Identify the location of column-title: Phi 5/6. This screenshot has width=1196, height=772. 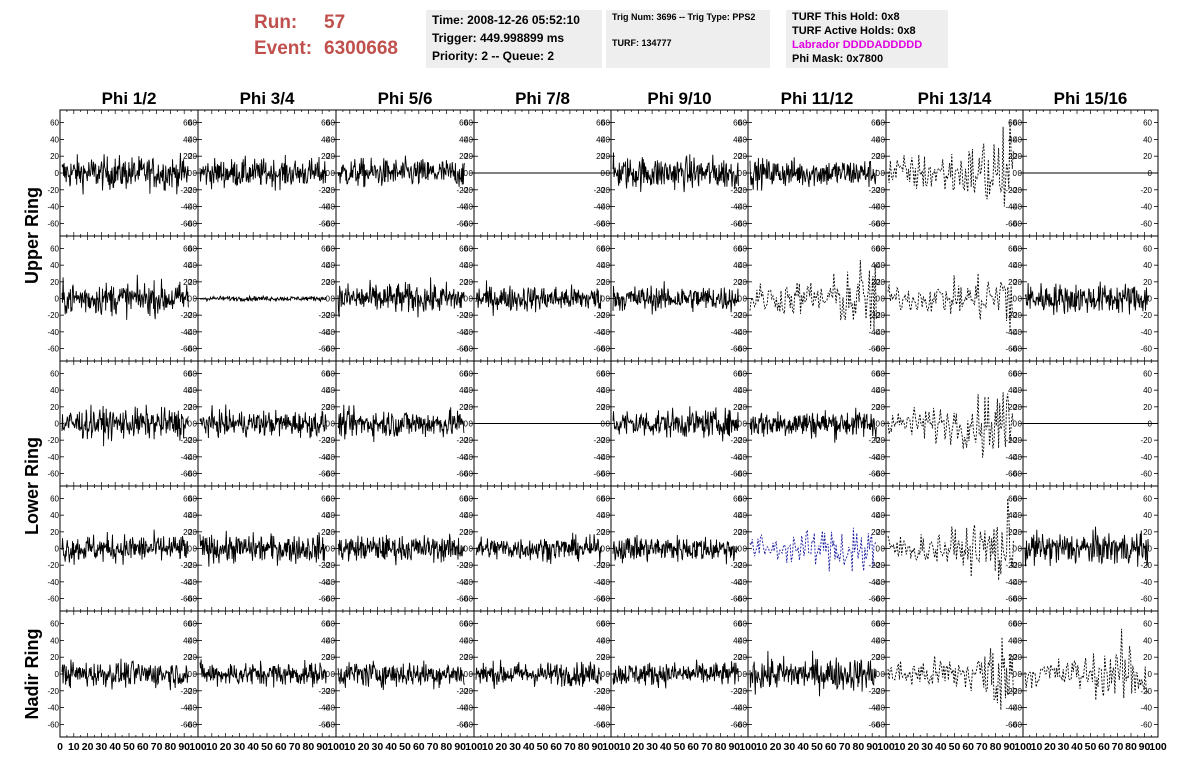
(405, 98).